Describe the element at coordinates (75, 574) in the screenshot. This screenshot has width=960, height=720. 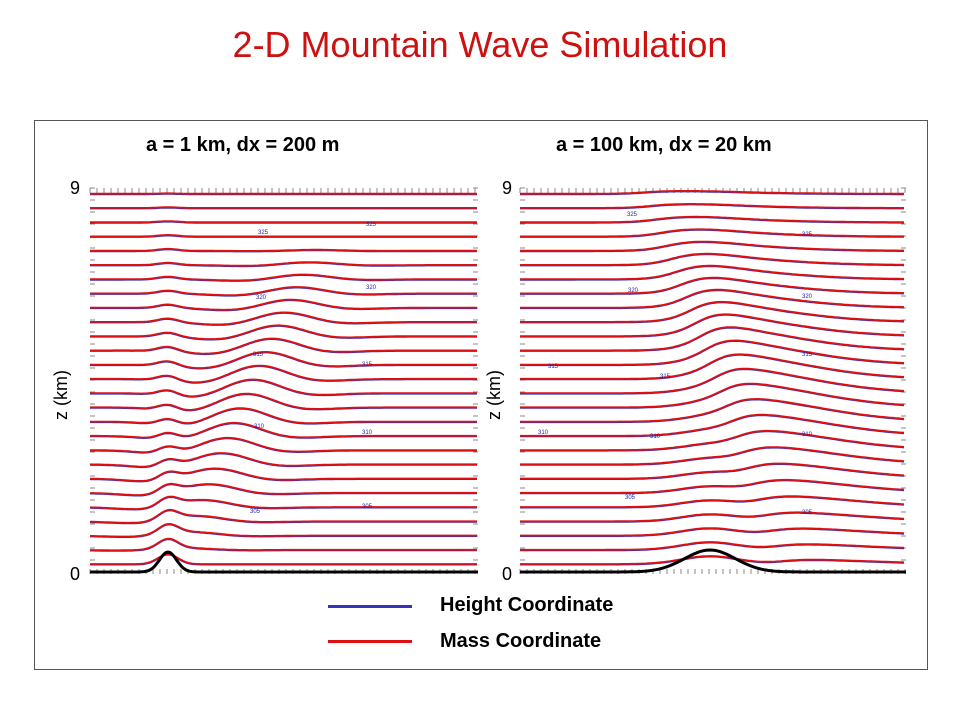
I see `left-ytick-bottom: 0` at that location.